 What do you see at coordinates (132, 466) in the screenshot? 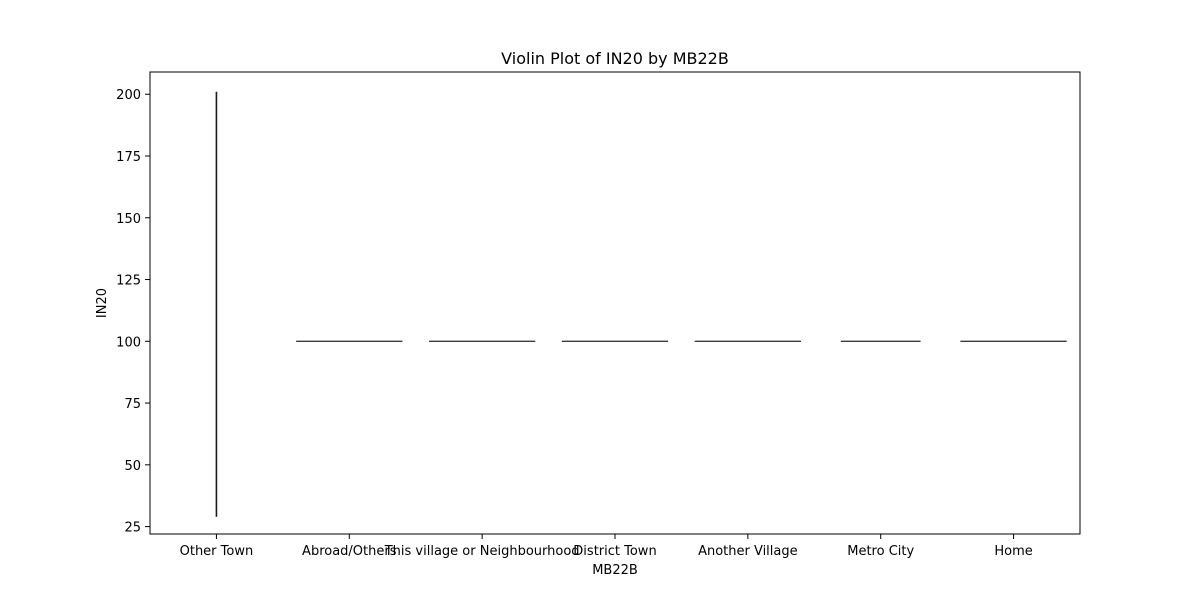
I see `y-tick-label: 50` at bounding box center [132, 466].